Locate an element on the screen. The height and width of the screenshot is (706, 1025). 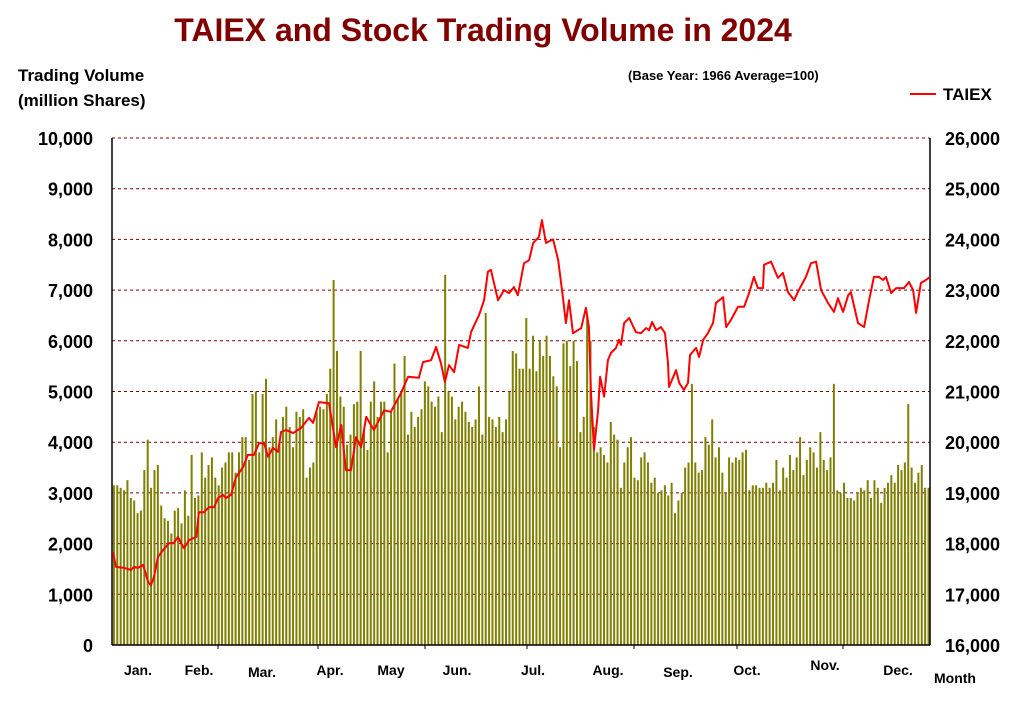
month-label-jan: Jan. is located at coordinates (138, 670).